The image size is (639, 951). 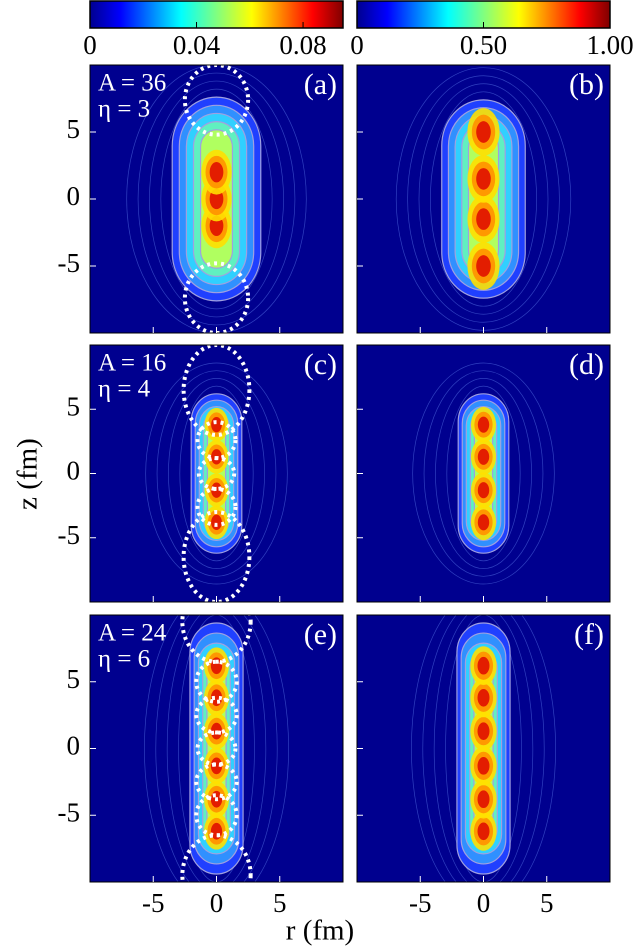 What do you see at coordinates (216, 14) in the screenshot?
I see `colorbar` at bounding box center [216, 14].